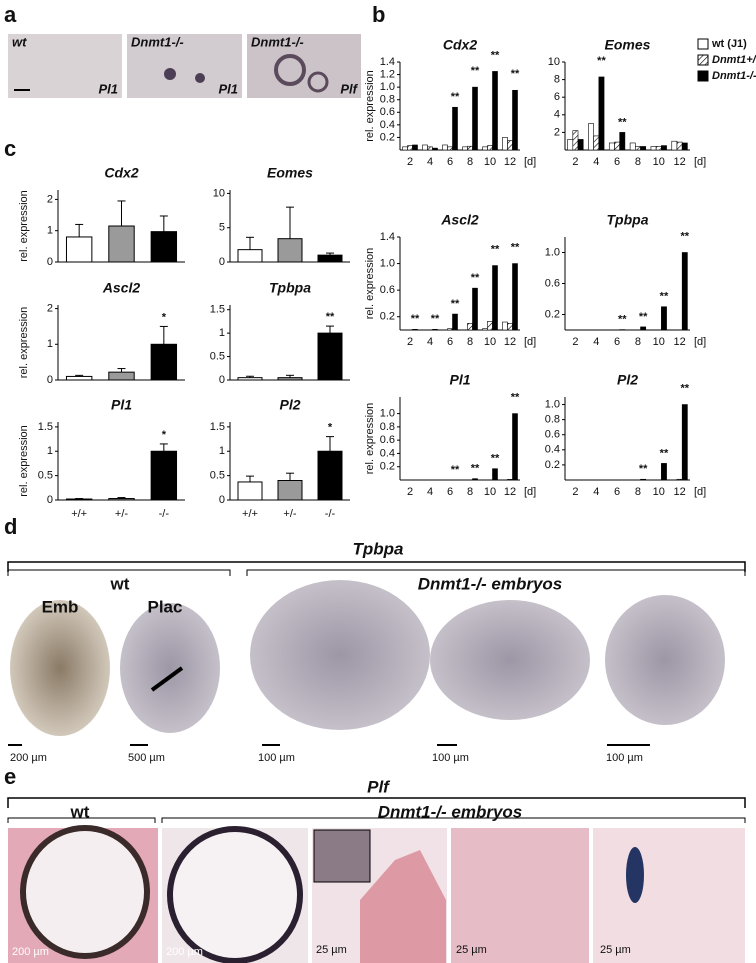 The width and height of the screenshot is (756, 963). What do you see at coordinates (510, 660) in the screenshot?
I see `photo` at bounding box center [510, 660].